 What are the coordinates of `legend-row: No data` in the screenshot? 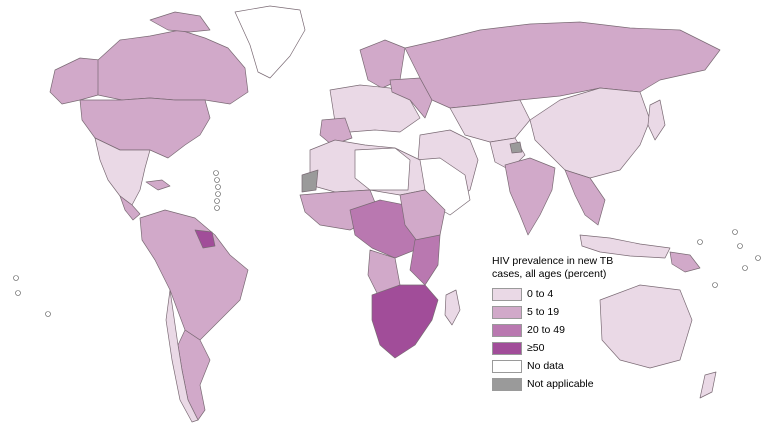 It's located at (562, 366).